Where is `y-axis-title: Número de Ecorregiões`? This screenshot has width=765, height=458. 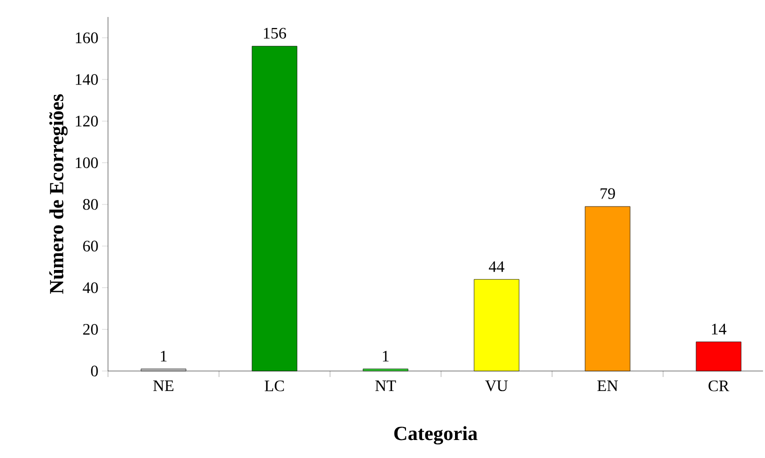 y-axis-title: Número de Ecorregiões is located at coordinates (58, 194).